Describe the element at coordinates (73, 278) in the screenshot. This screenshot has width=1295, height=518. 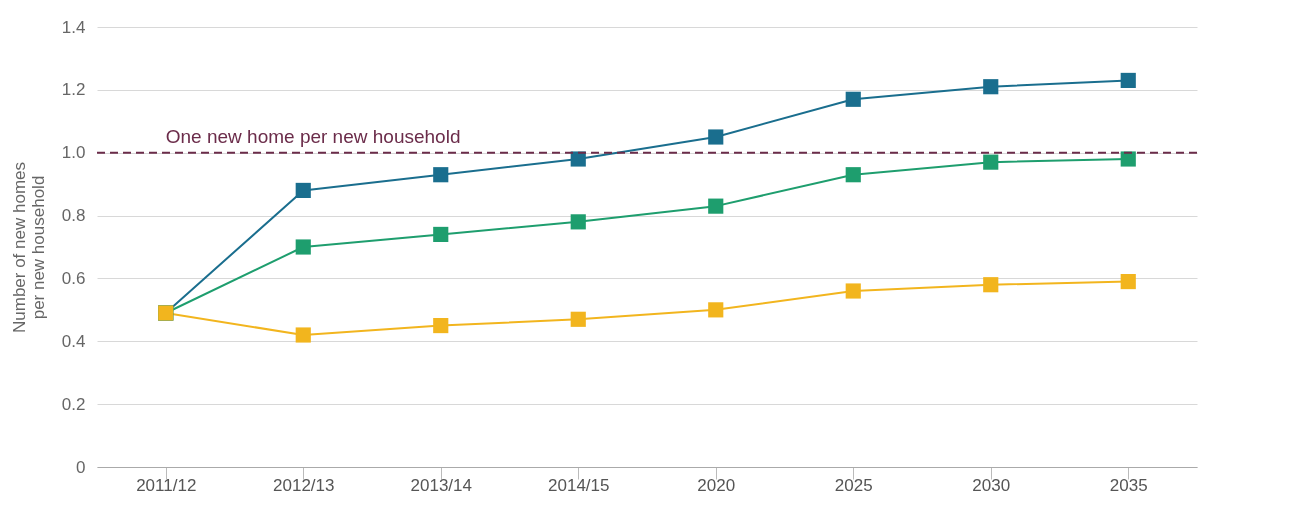
I see `y-tick-label: 0.6` at that location.